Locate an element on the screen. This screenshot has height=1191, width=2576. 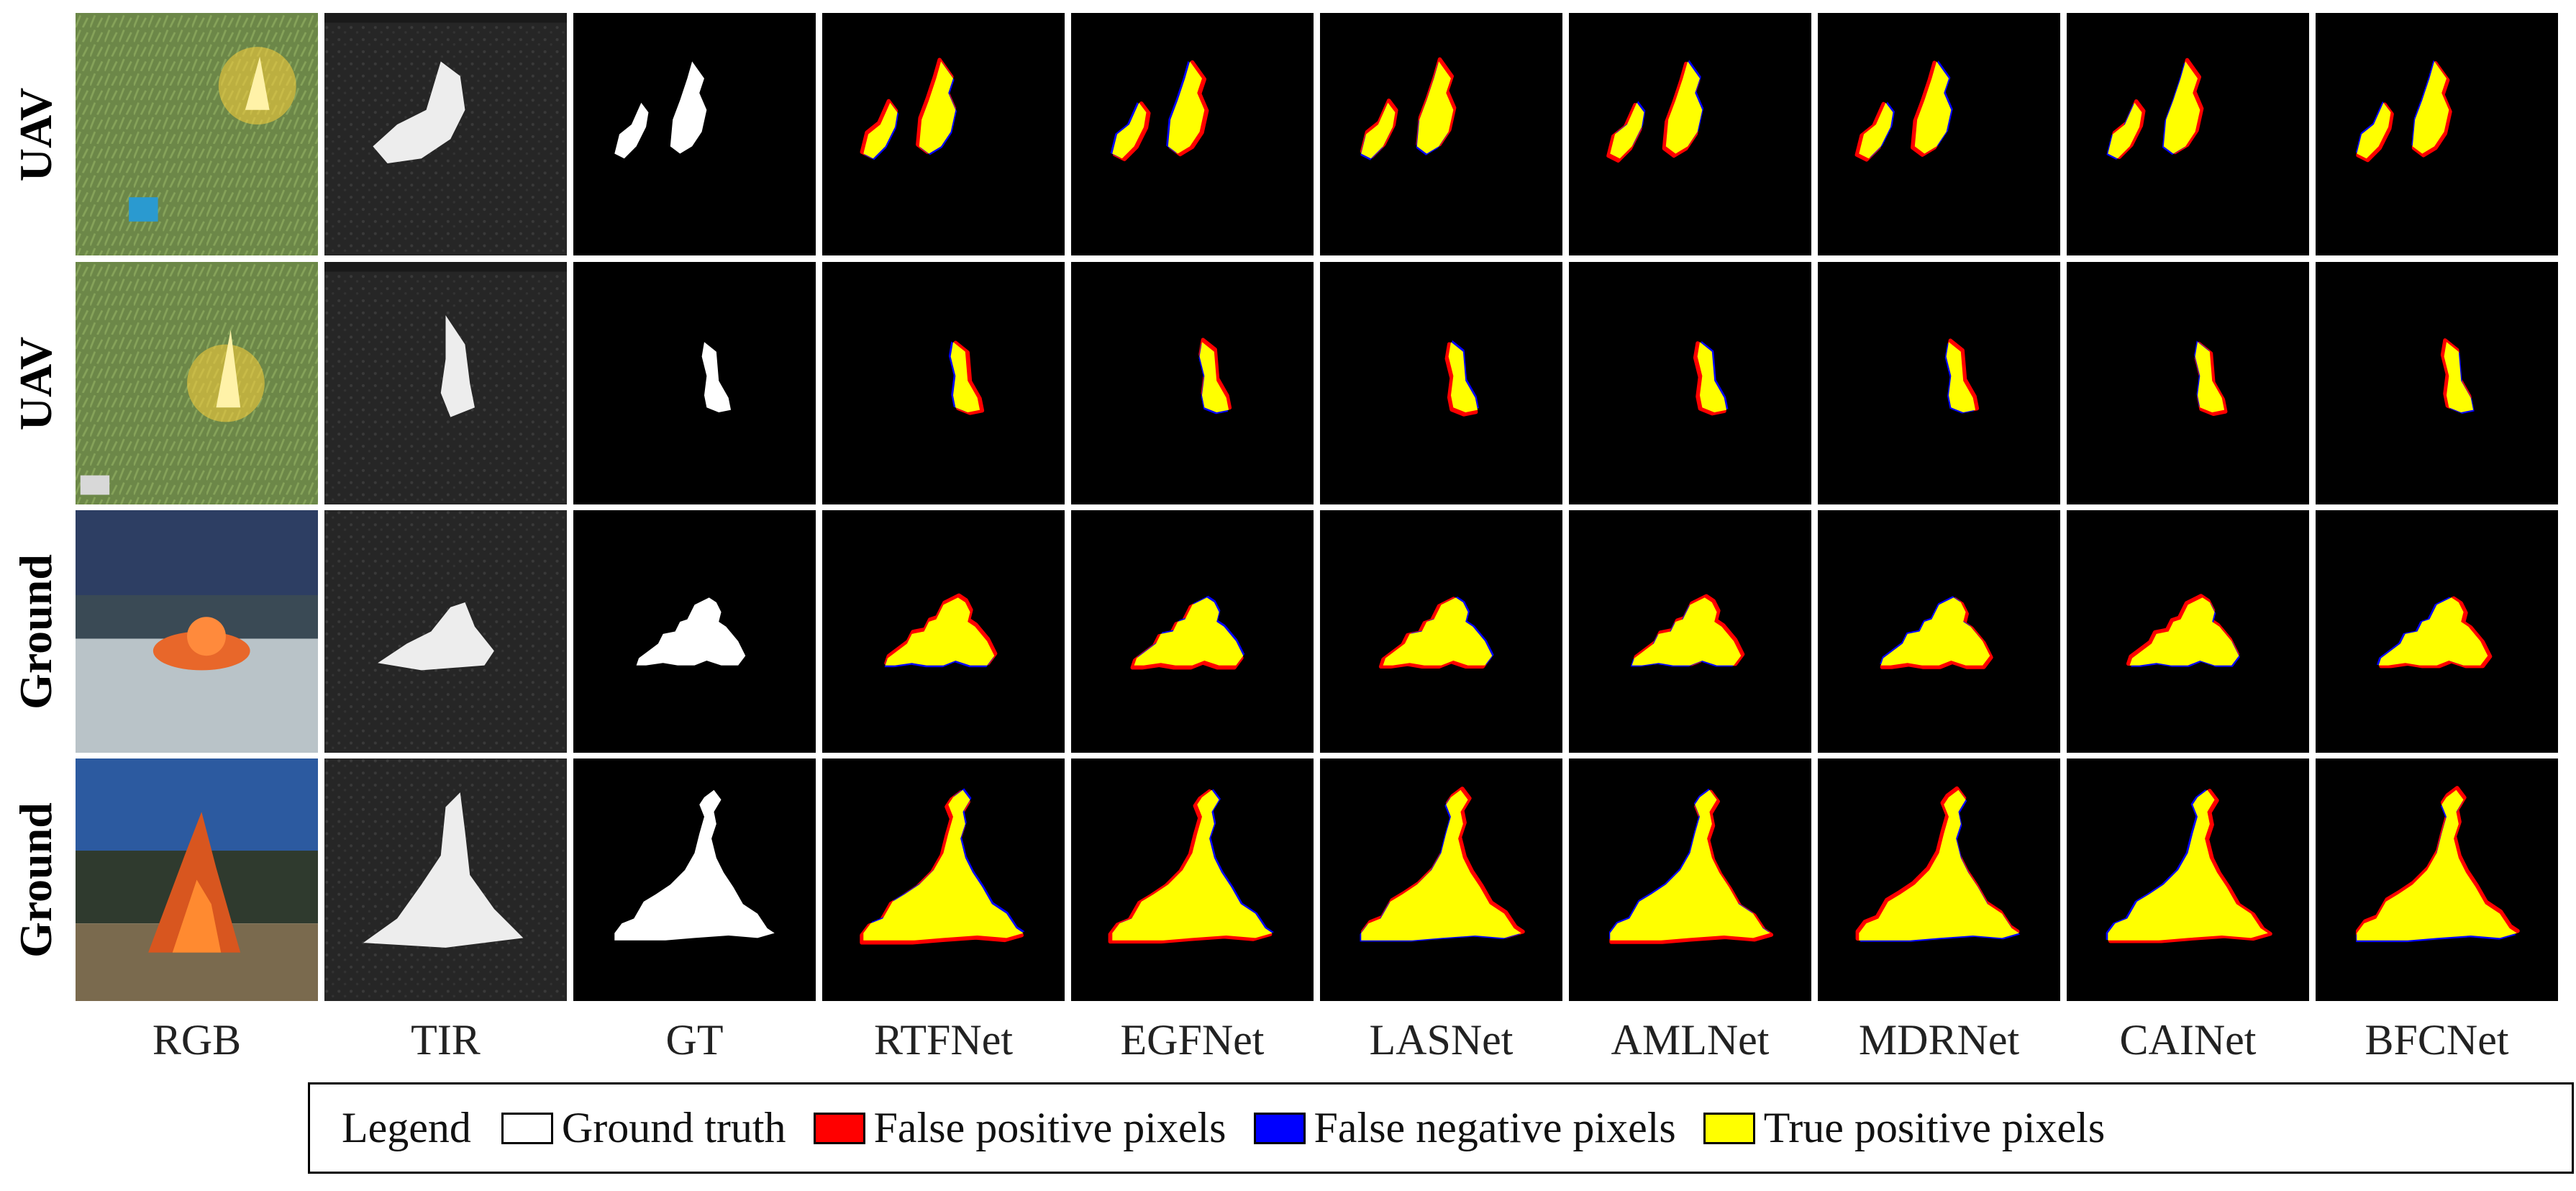
column-label-pred: MDRNet is located at coordinates (1939, 1039).